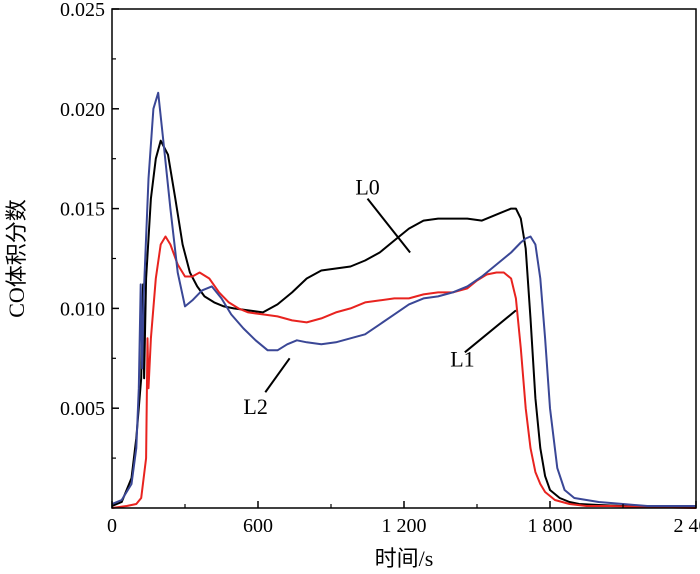 Image resolution: width=700 pixels, height=574 pixels. Describe the element at coordinates (367, 187) in the screenshot. I see `series-label-l0: L0` at that location.